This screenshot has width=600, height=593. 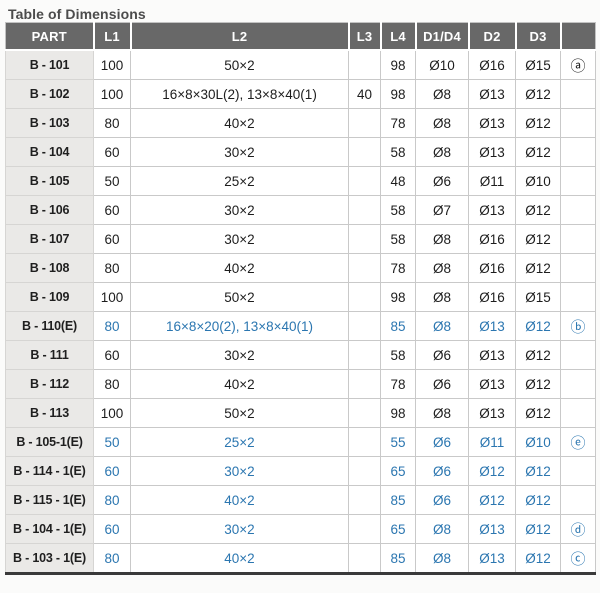 I want to click on part-cell: B - 104 - 1(E), so click(x=49, y=529).